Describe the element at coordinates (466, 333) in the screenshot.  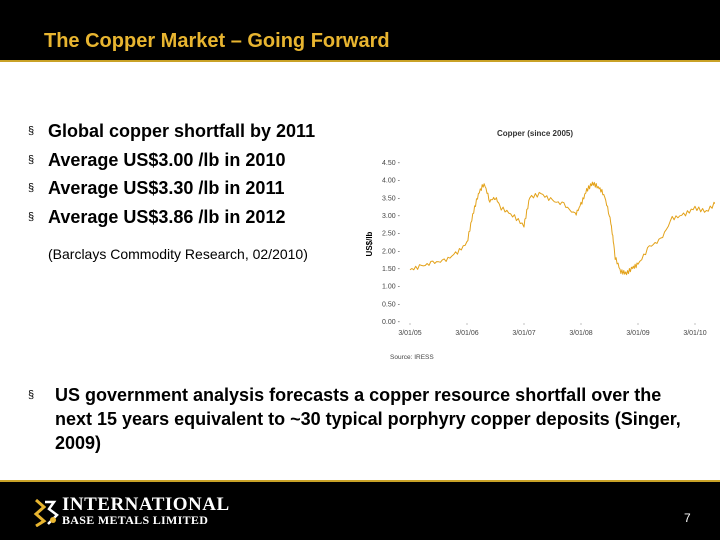
I see `x-tick-label: 3/01/06` at that location.